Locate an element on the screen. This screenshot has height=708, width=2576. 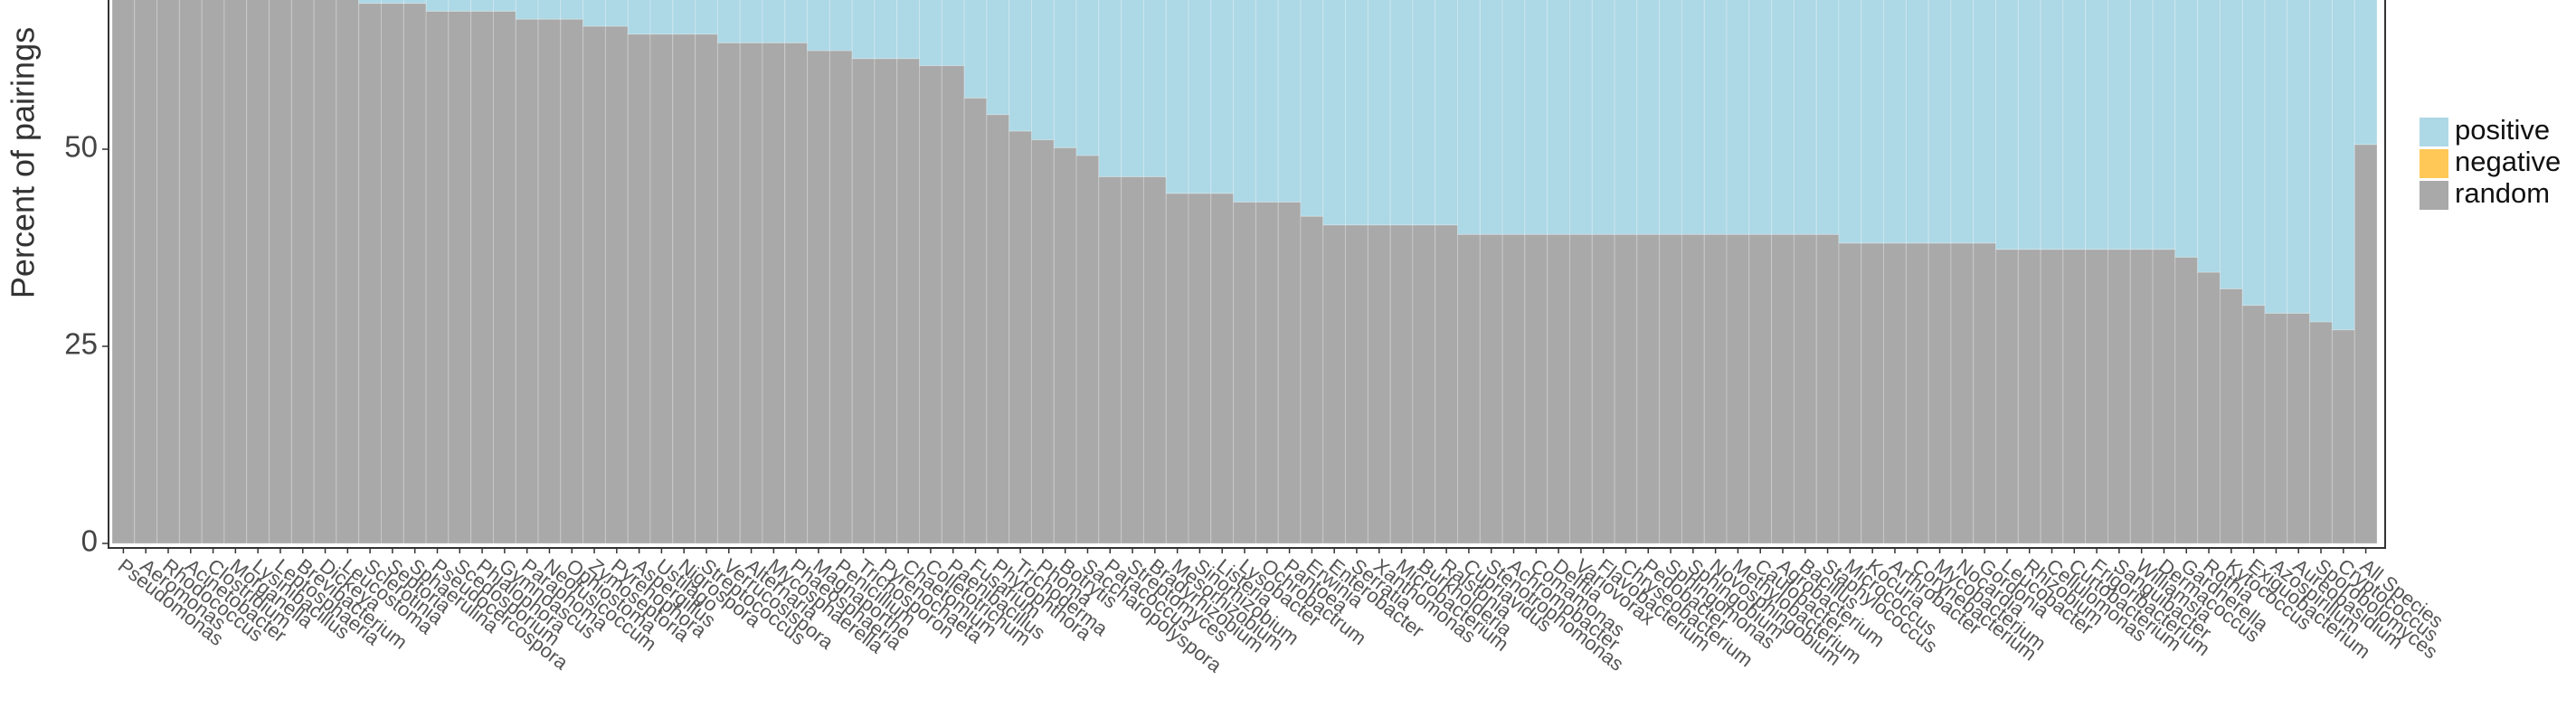
y-tick-label: 25 is located at coordinates (81, 344).